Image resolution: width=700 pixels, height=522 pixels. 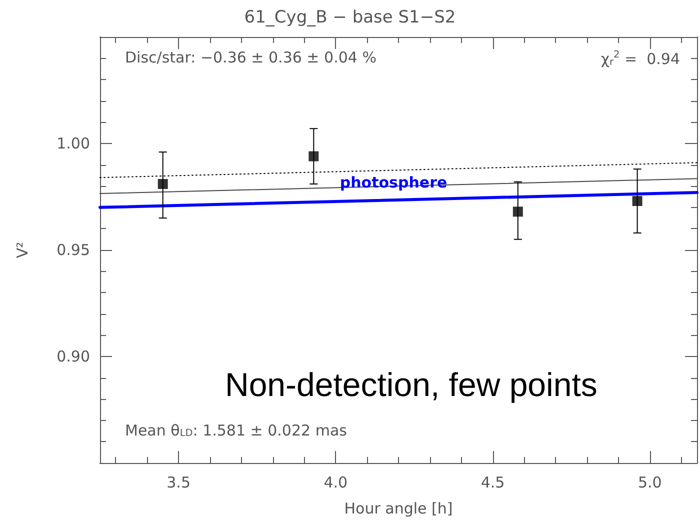 What do you see at coordinates (73, 357) in the screenshot?
I see `y-tick-label: 0.90` at bounding box center [73, 357].